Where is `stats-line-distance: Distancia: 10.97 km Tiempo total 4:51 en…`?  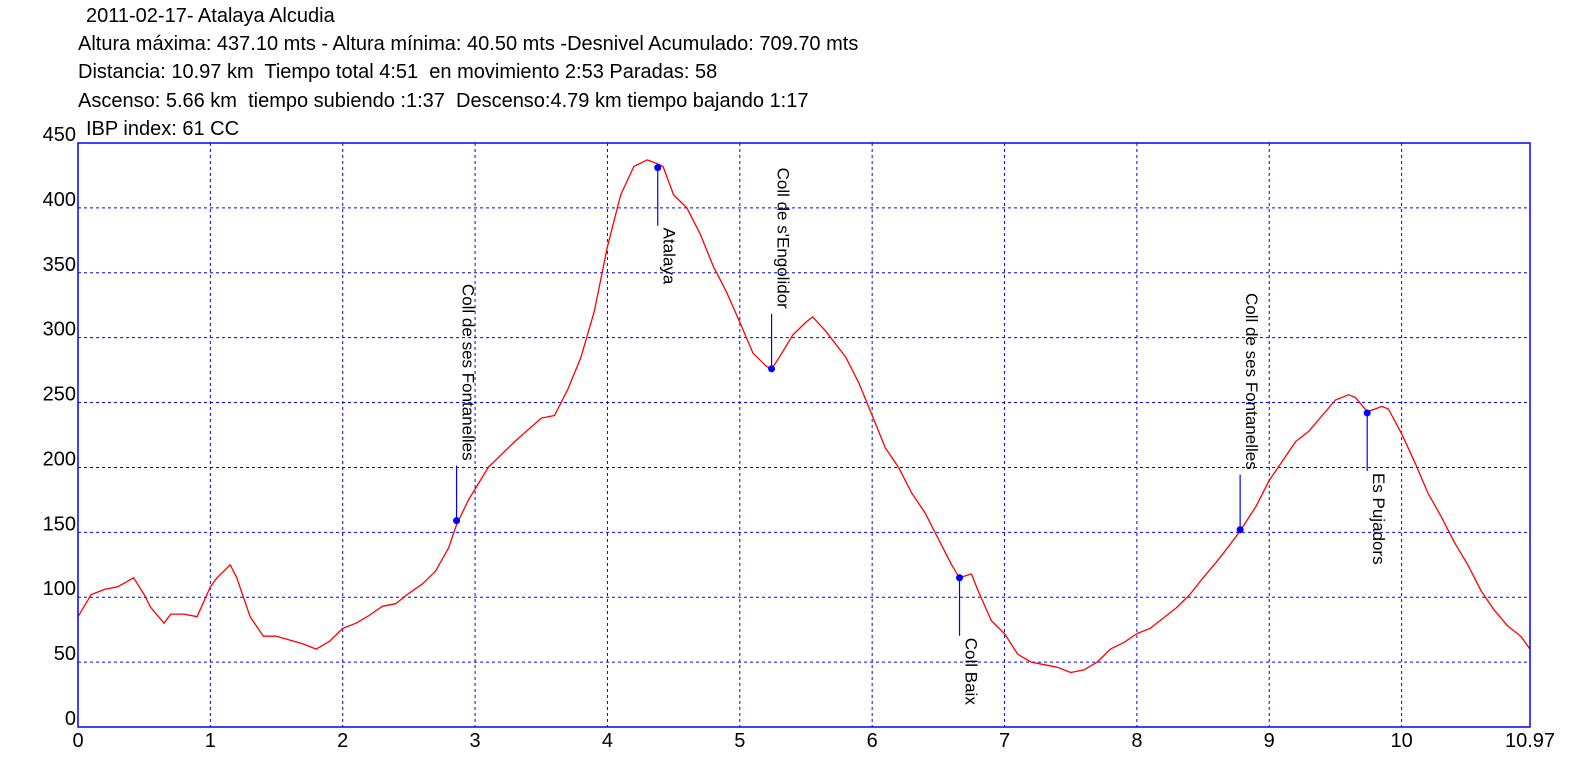
stats-line-distance: Distancia: 10.97 km Tiempo total 4:51 en… is located at coordinates (398, 72).